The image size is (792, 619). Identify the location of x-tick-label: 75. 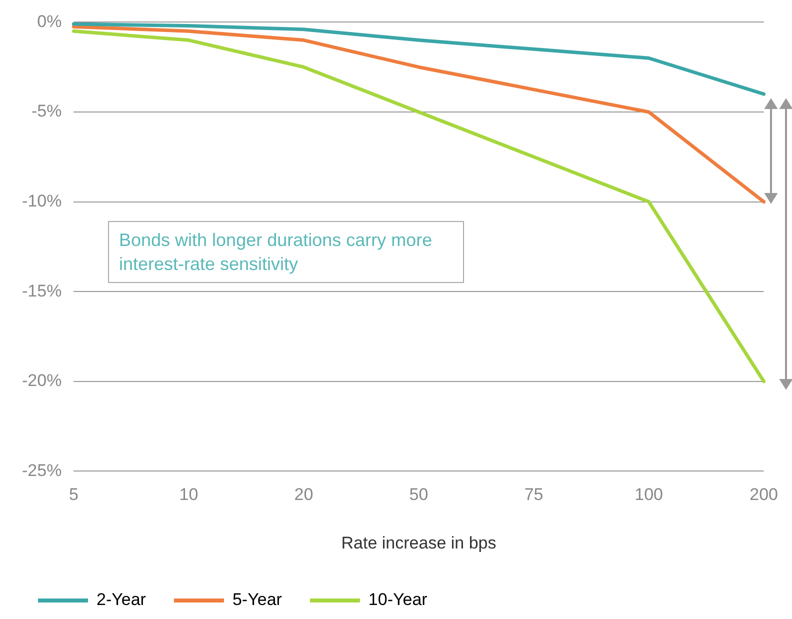
(534, 494).